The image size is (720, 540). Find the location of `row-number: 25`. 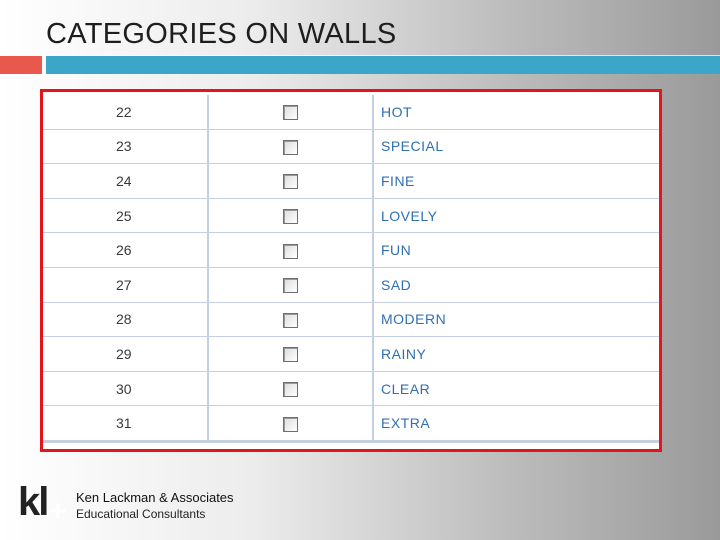

row-number: 25 is located at coordinates (126, 216).